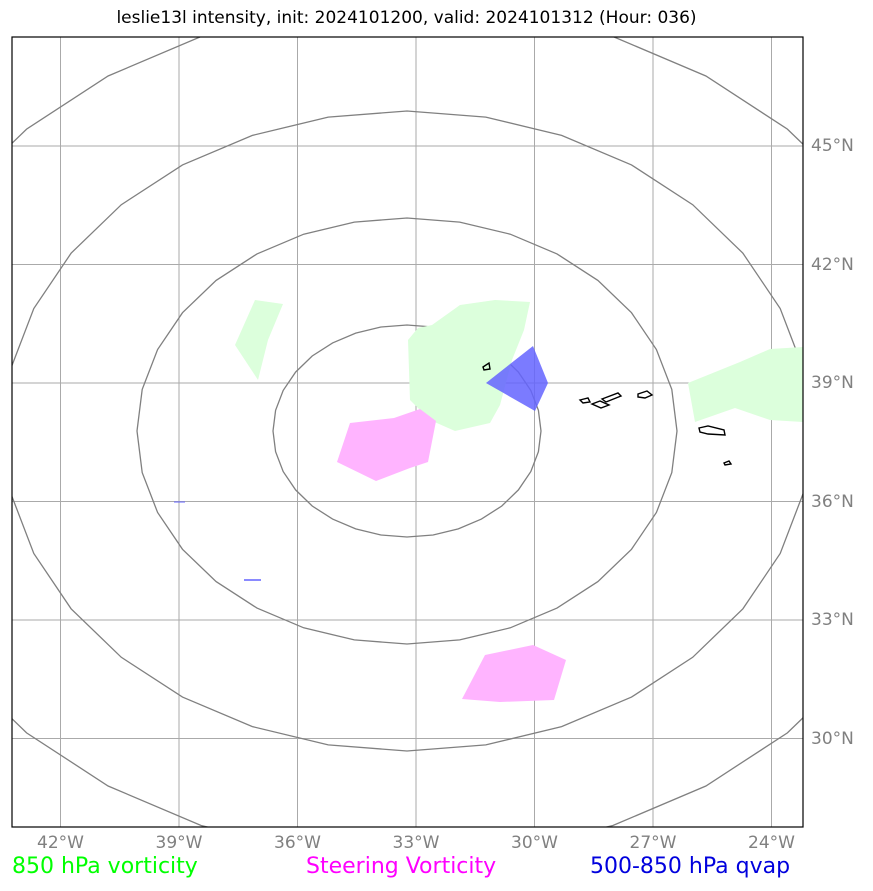 The height and width of the screenshot is (891, 873). Describe the element at coordinates (832, 620) in the screenshot. I see `latitude-label: 33°N` at that location.